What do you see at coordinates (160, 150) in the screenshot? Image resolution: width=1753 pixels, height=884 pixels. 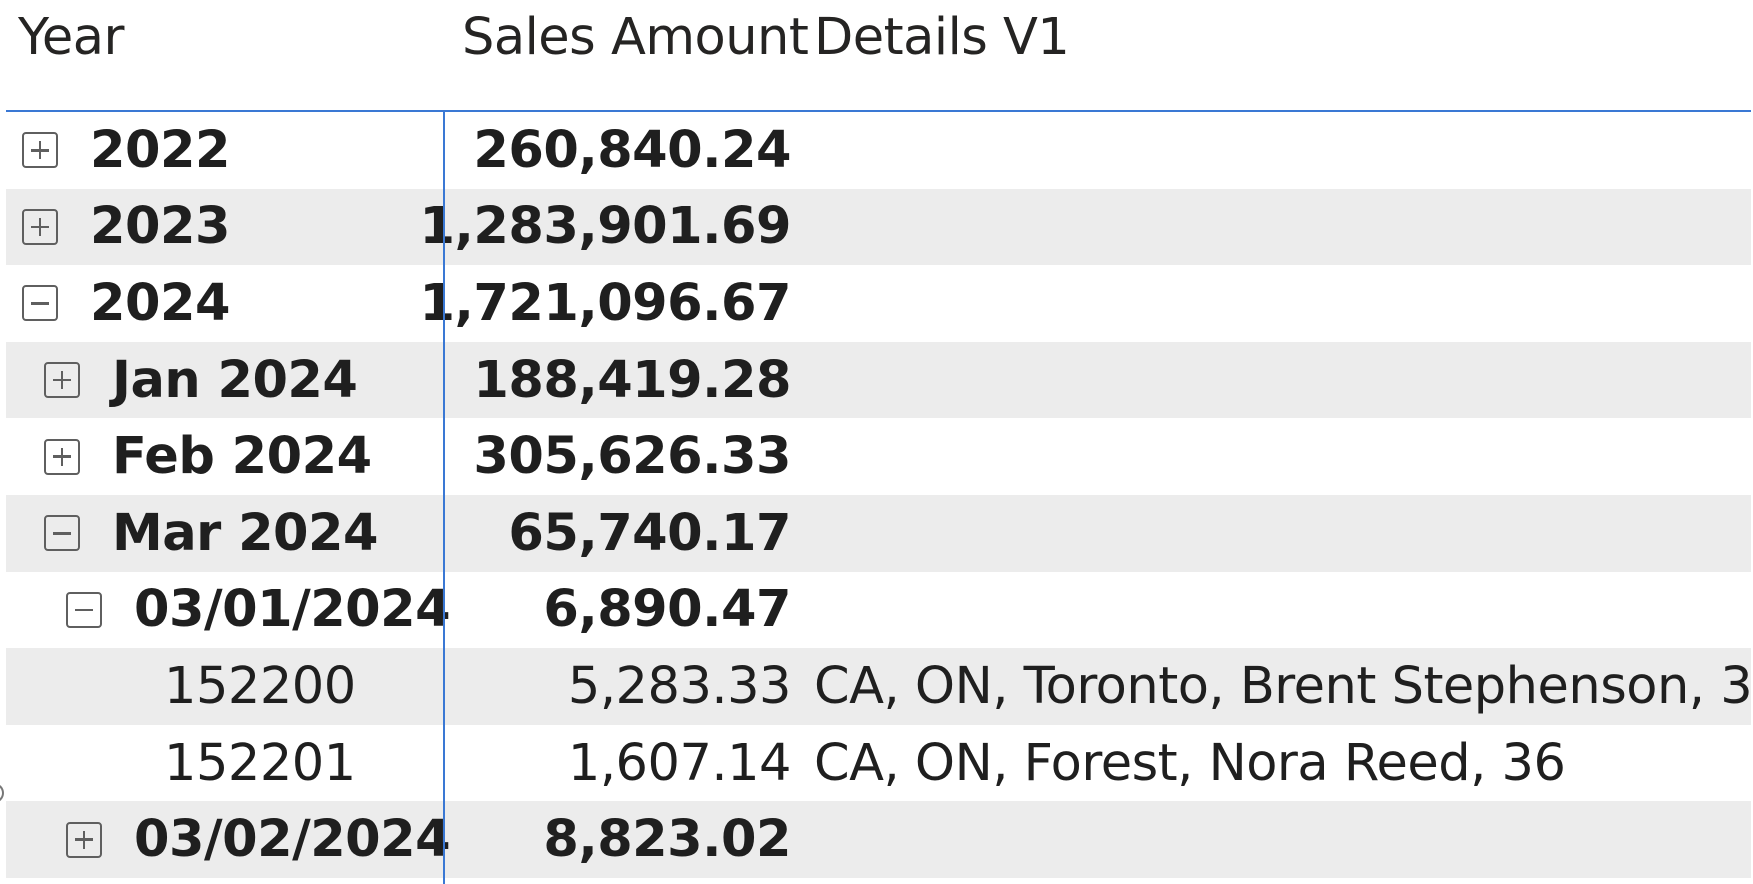 I see `row-label: 2022` at bounding box center [160, 150].